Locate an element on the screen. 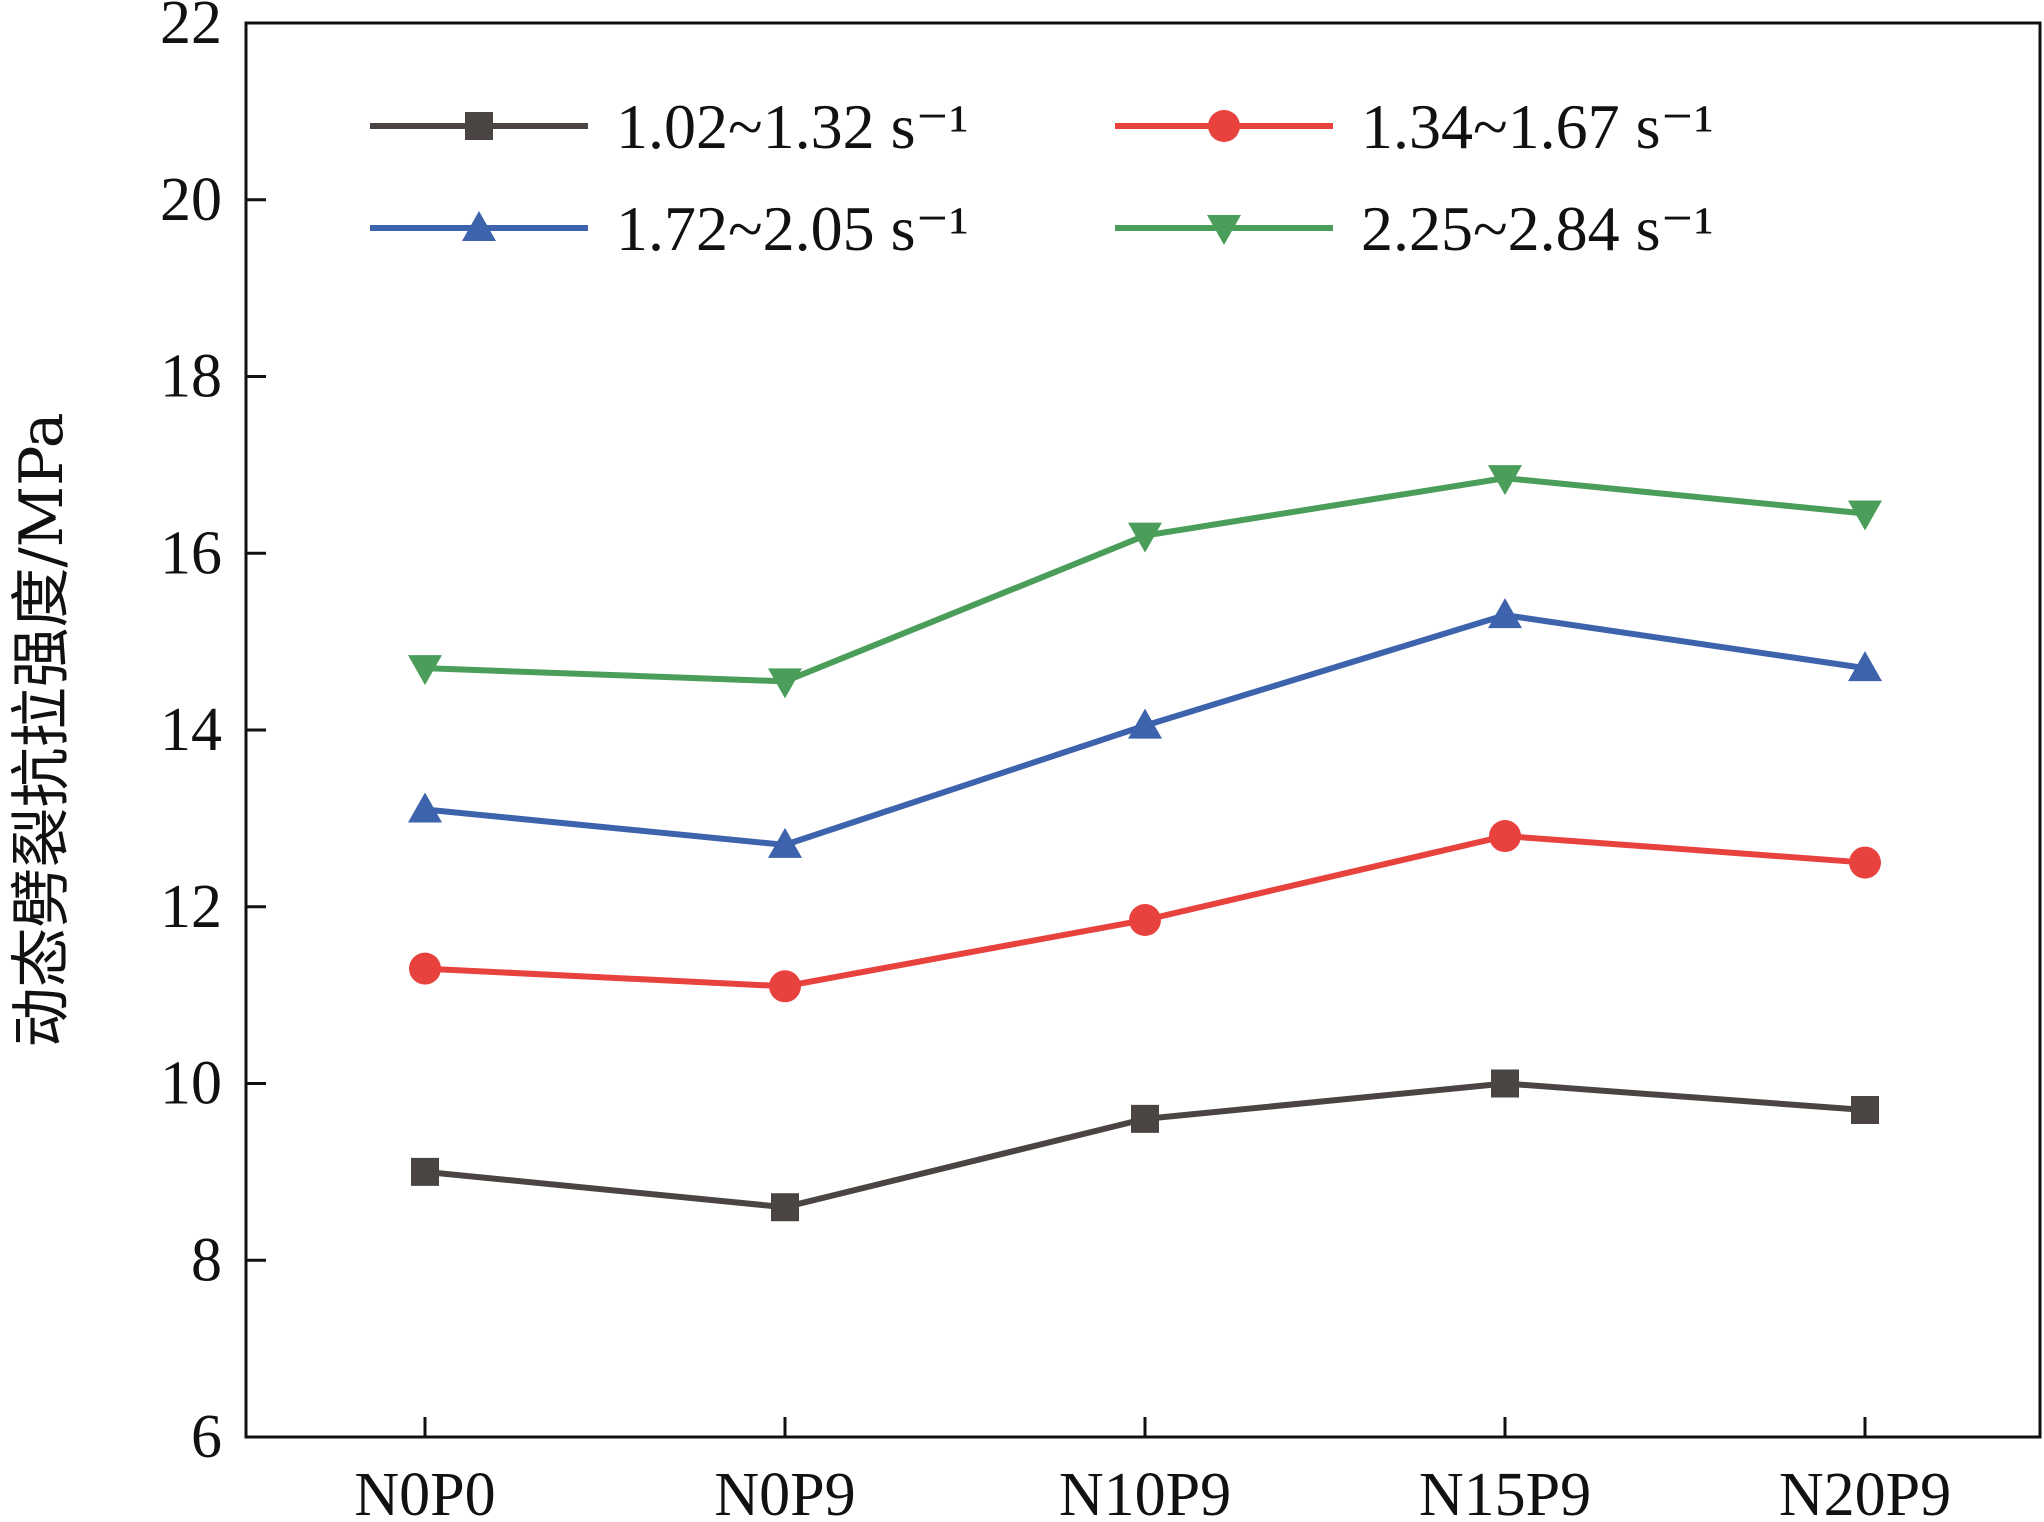 The width and height of the screenshot is (2044, 1522). y-tick-label: 6 is located at coordinates (206, 1437).